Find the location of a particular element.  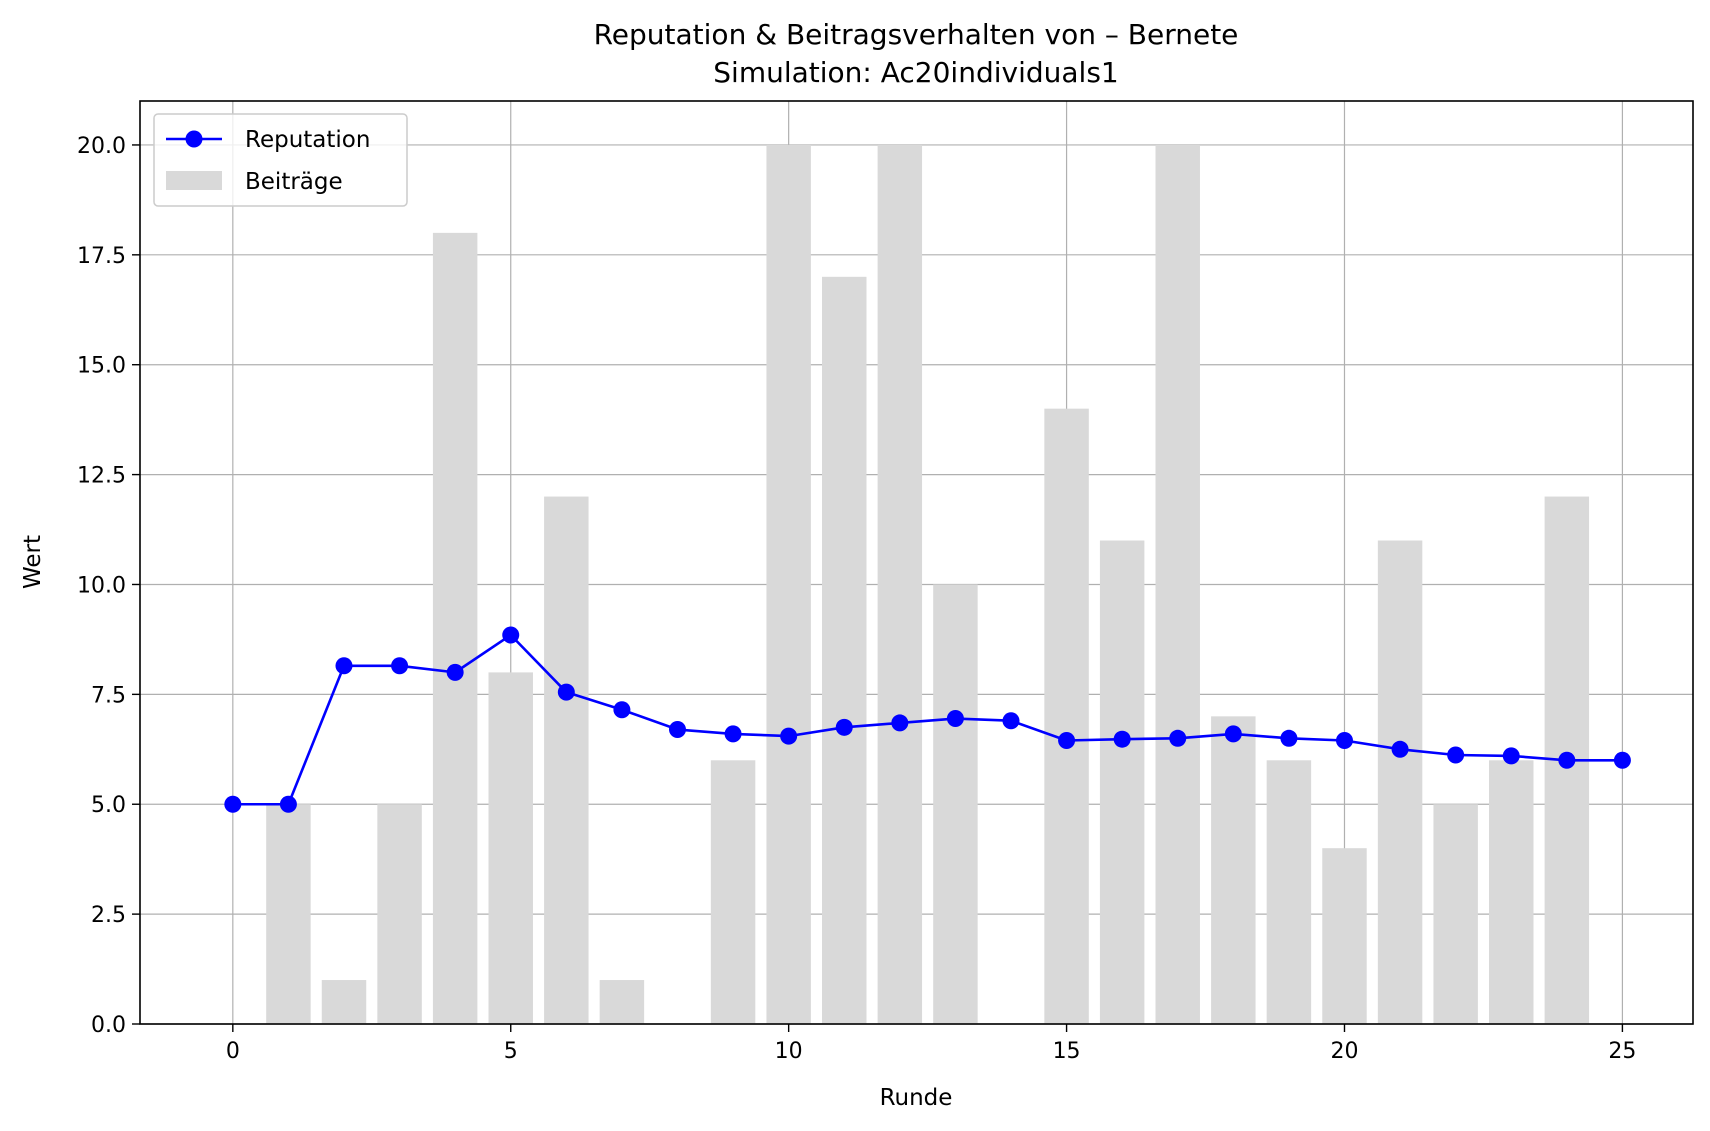

chart-subtitle: Simulation: Ac20individuals1 is located at coordinates (915, 72).